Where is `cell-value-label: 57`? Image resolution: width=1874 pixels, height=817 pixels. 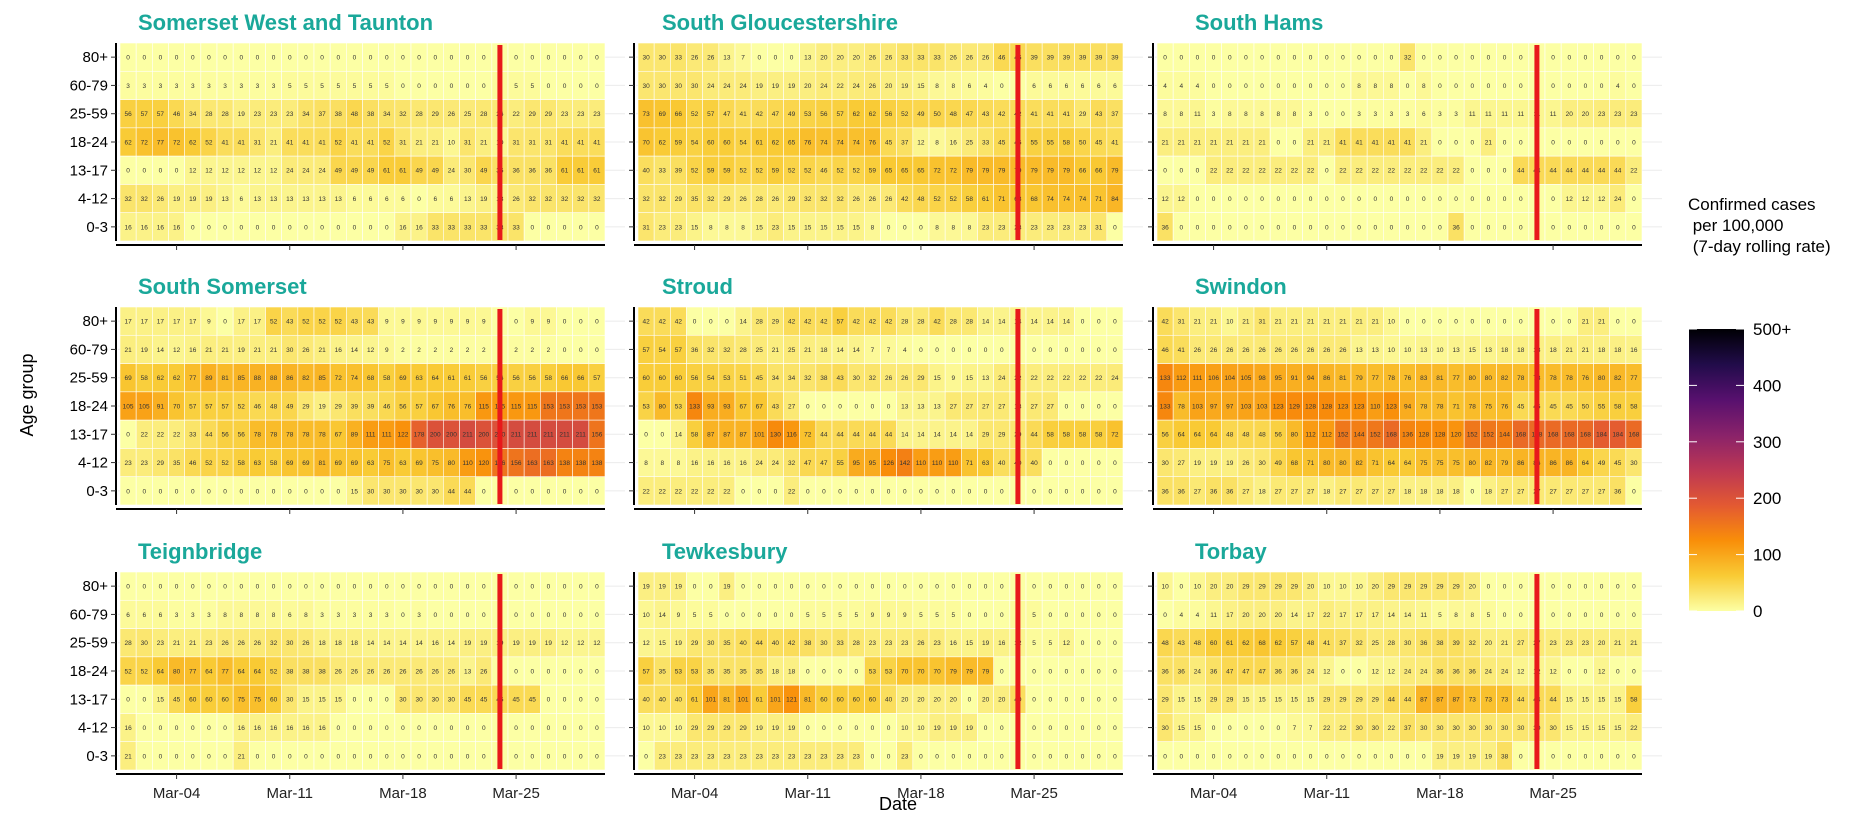
cell-value-label: 57 is located at coordinates (161, 114).